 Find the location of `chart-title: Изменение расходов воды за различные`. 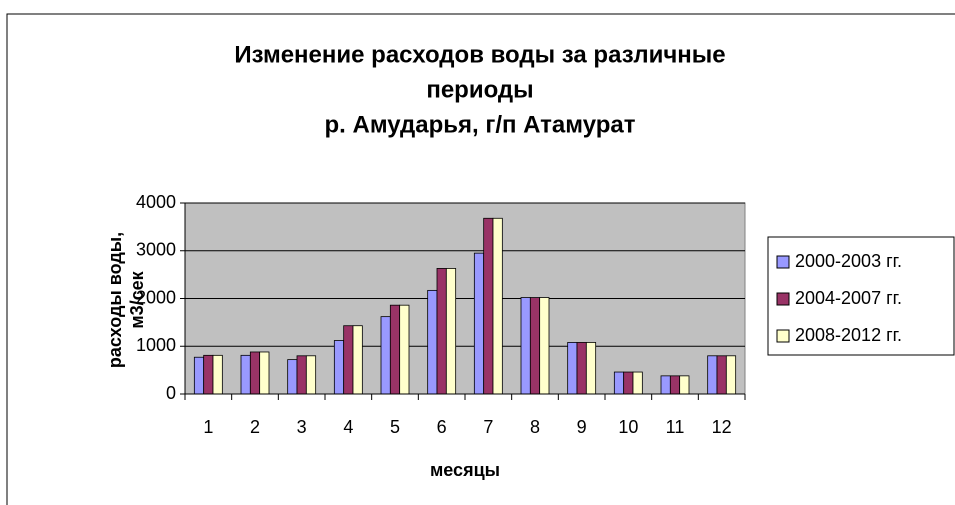

chart-title: Изменение расходов воды за различные is located at coordinates (479, 54).